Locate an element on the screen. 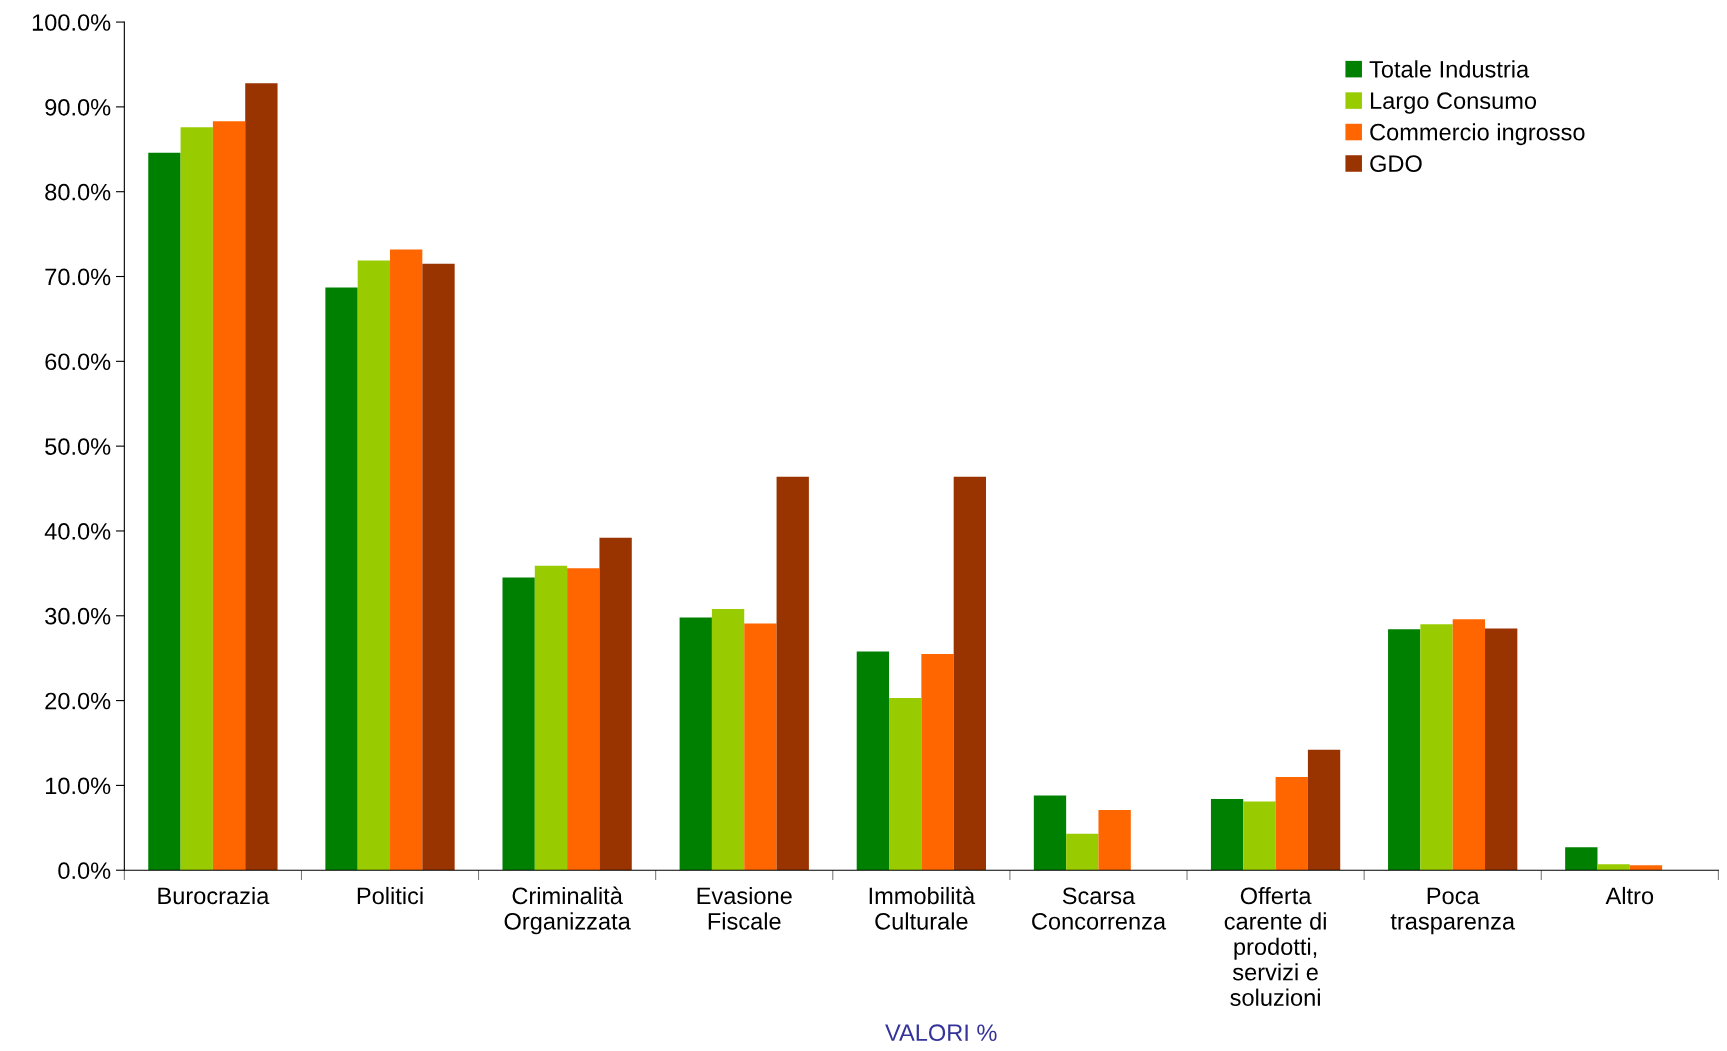 This screenshot has height=1051, width=1727. y-tick-label: 10.0% is located at coordinates (78, 786).